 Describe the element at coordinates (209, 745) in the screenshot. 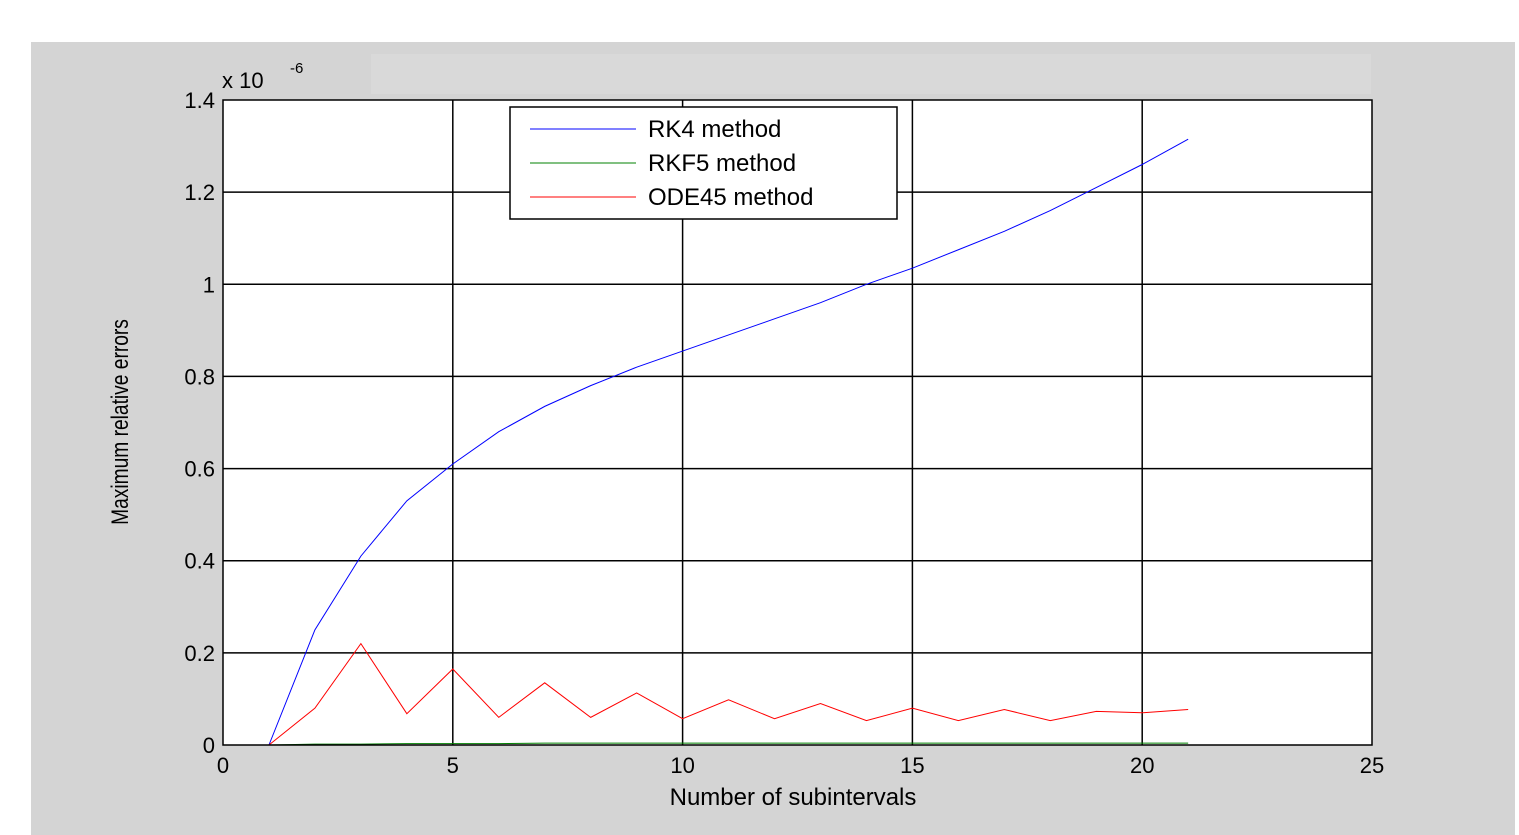

I see `y-tick-label: 0` at that location.